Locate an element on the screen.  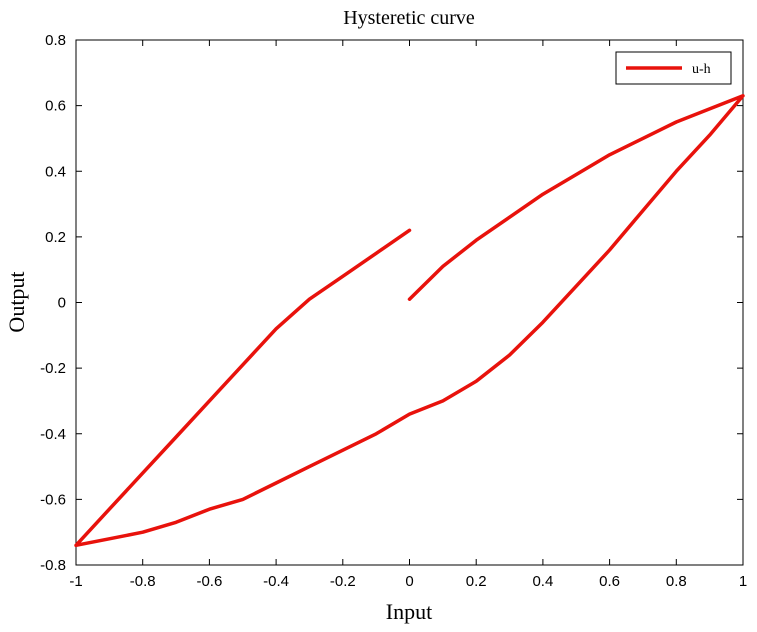
x-tick-label: -0.6 is located at coordinates (209, 581).